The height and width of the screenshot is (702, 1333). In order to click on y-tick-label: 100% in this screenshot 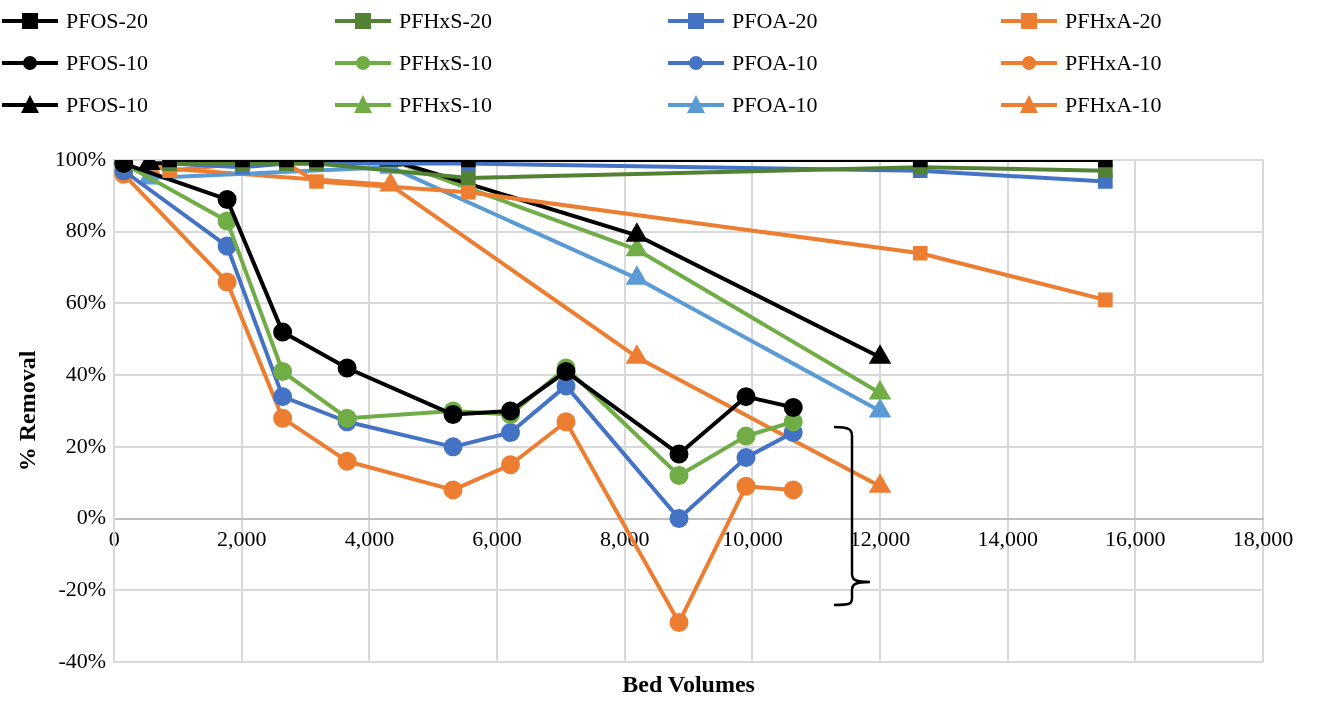, I will do `click(80, 158)`.